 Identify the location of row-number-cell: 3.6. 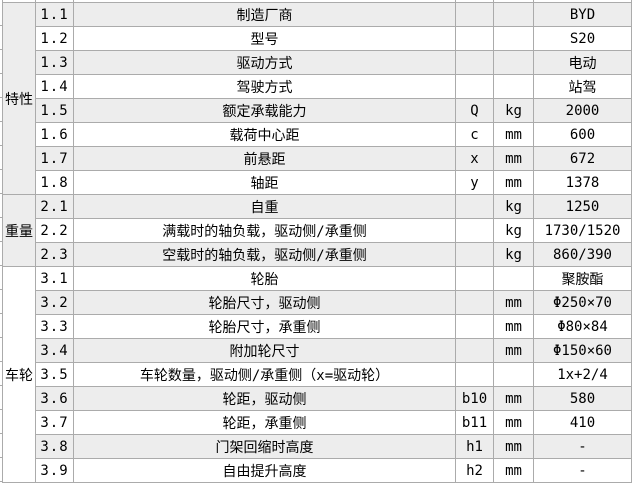
(54, 398).